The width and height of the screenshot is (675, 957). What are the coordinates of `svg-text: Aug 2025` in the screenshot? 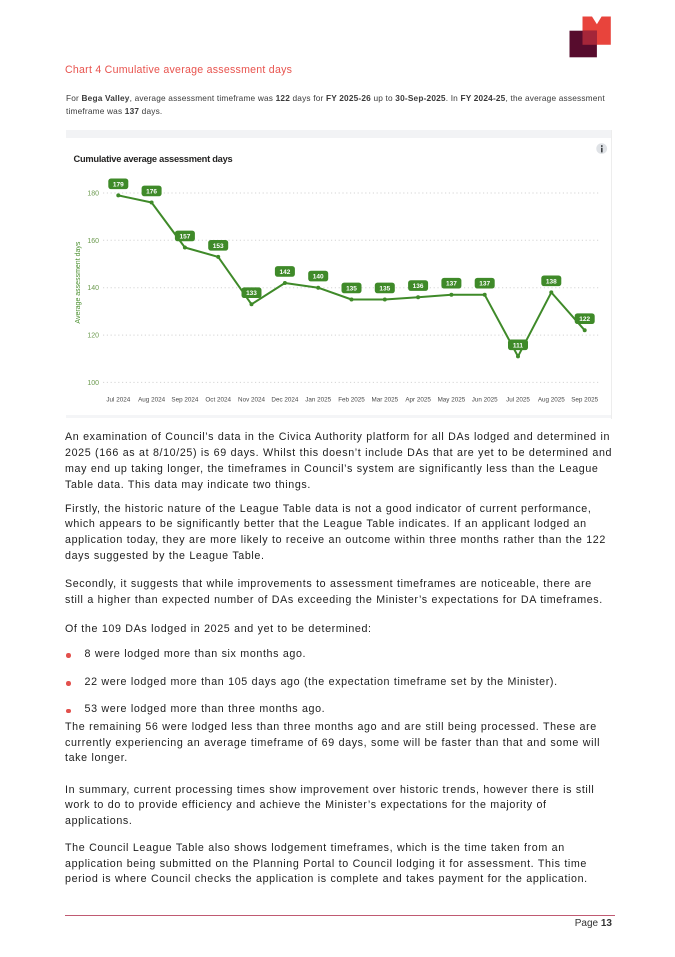 It's located at (551, 400).